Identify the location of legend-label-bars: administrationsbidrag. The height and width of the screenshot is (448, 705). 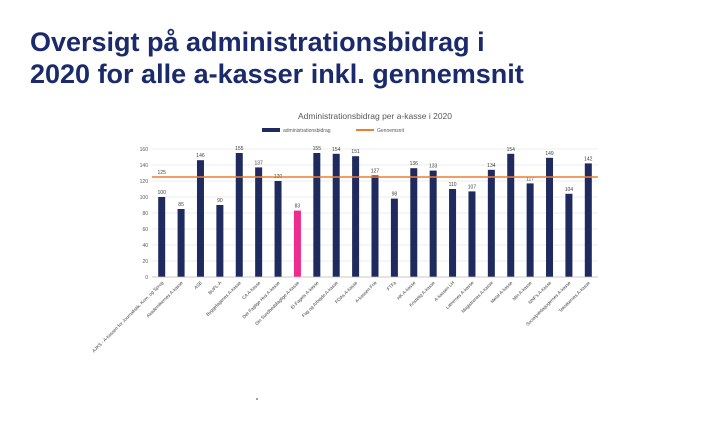
(307, 131).